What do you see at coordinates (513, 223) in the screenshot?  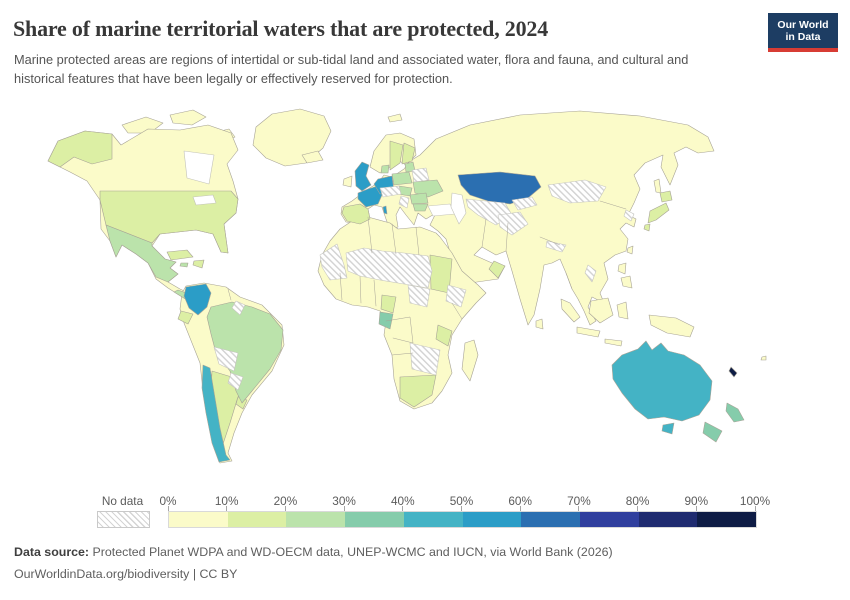 I see `country-afghanistan` at bounding box center [513, 223].